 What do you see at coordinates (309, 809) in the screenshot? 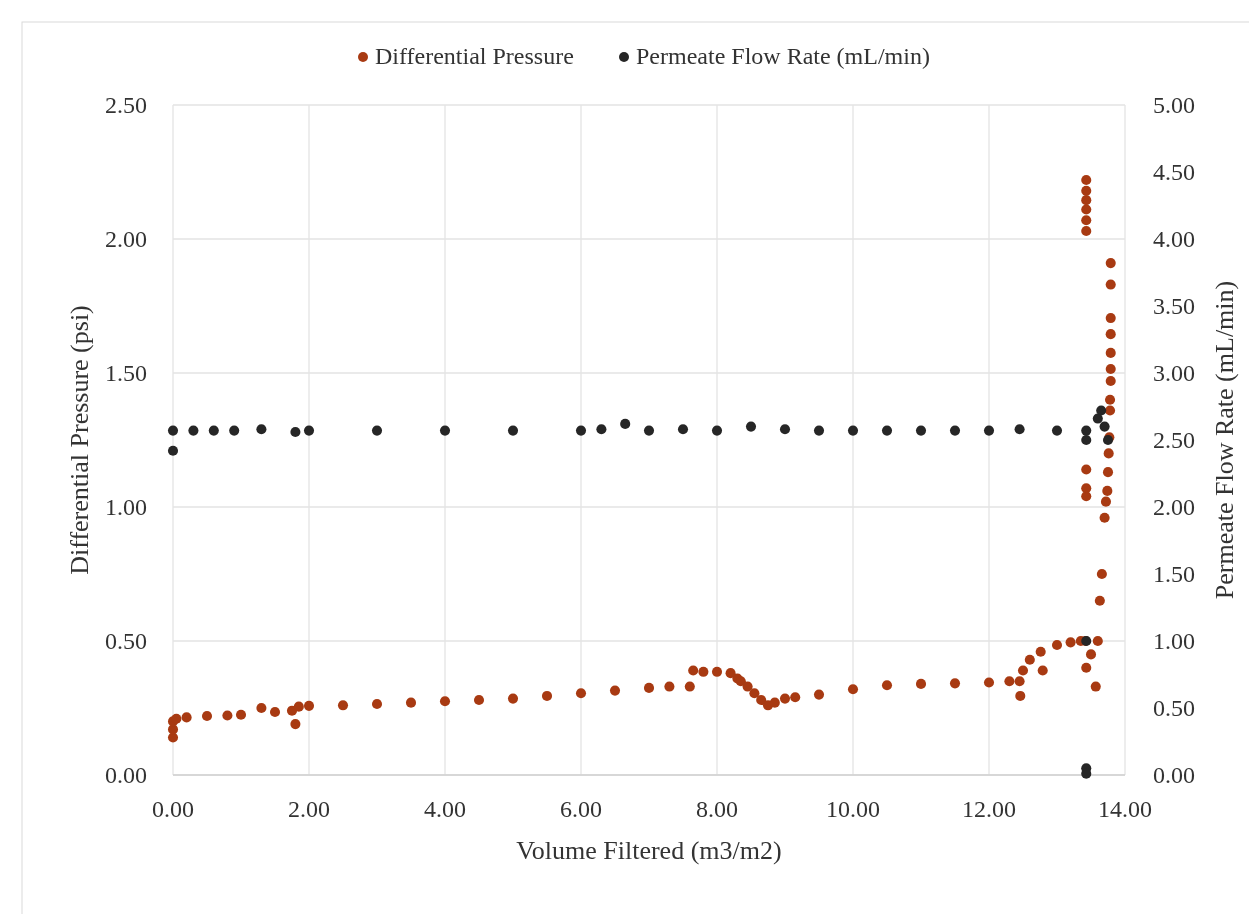
I see `x-tick-label: 2.00` at bounding box center [309, 809].